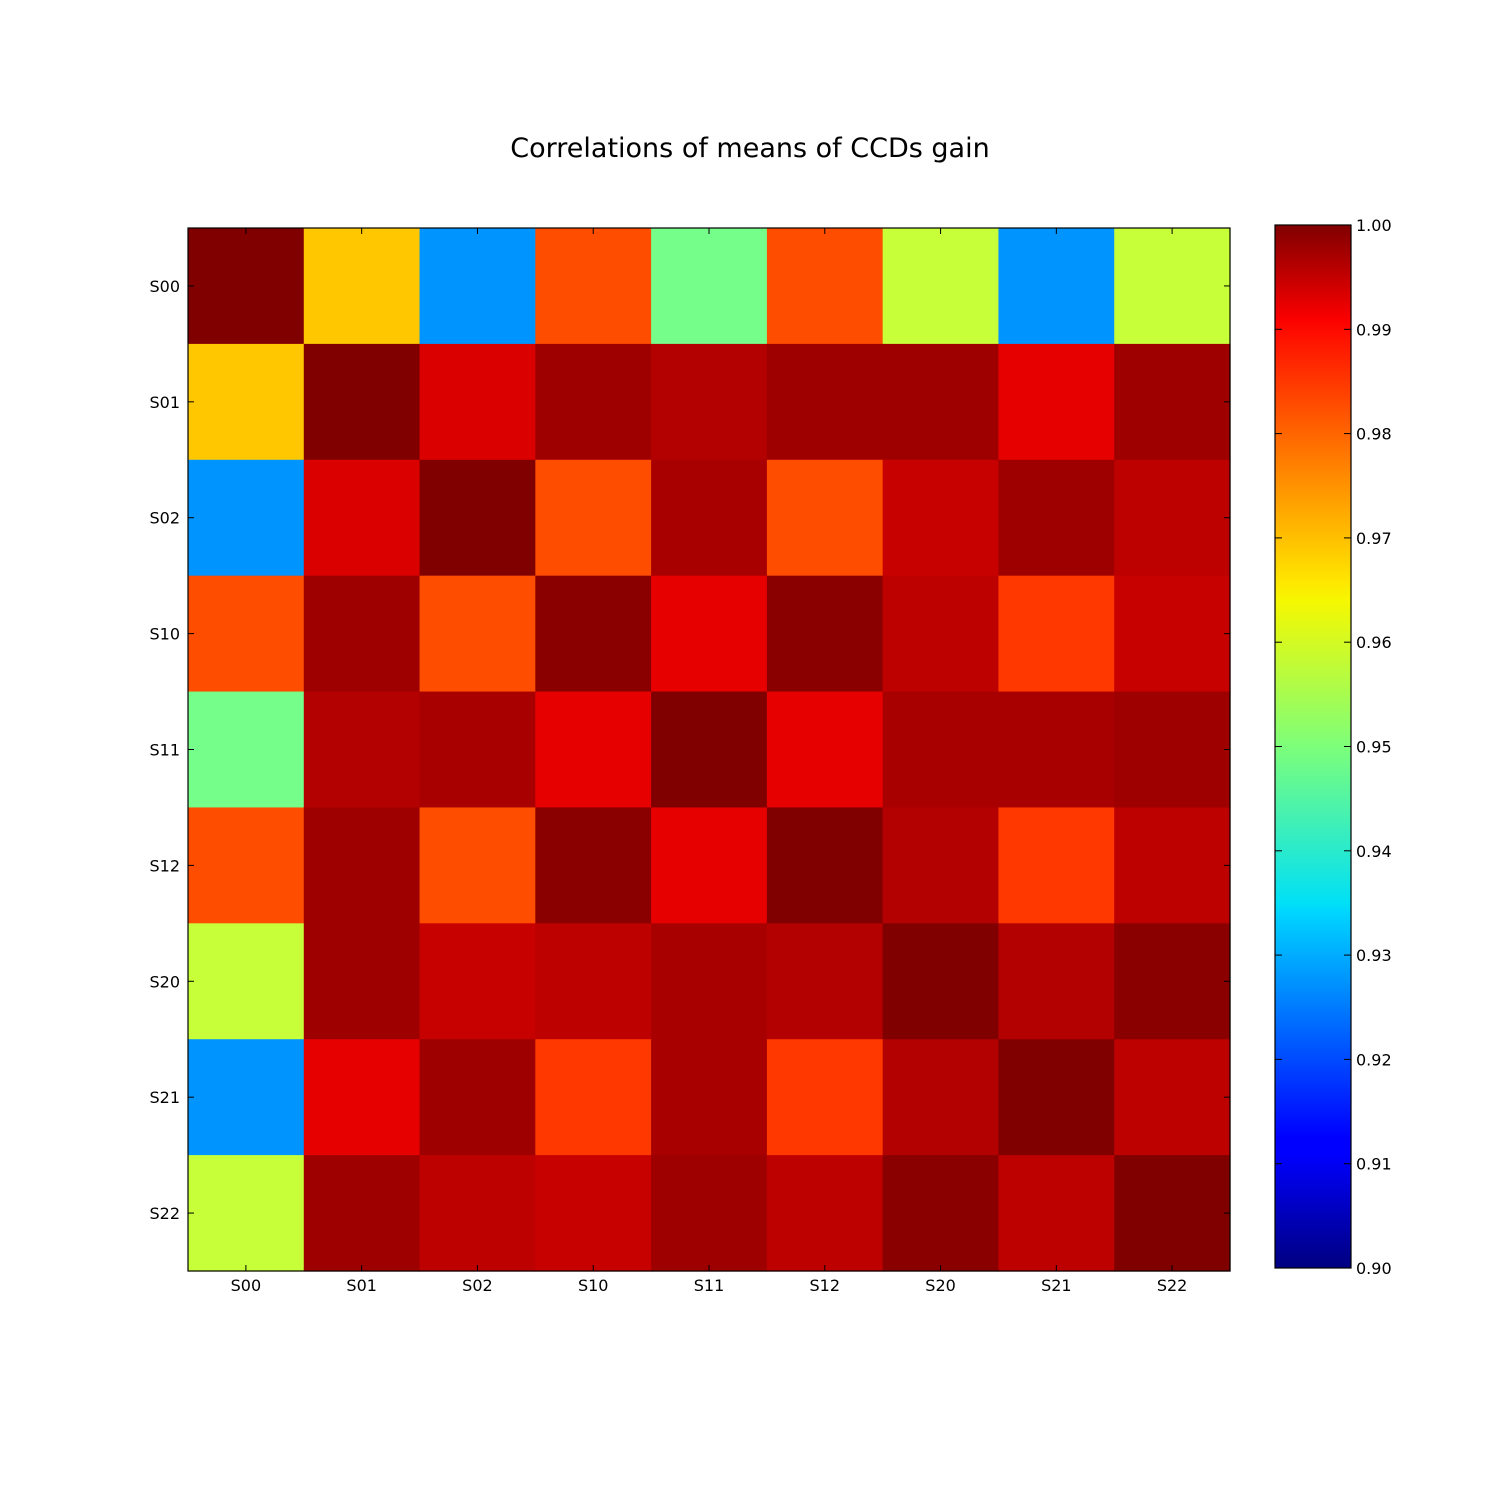 The image size is (1500, 1500). I want to click on heatmap-cell-S02-S20, so click(941, 518).